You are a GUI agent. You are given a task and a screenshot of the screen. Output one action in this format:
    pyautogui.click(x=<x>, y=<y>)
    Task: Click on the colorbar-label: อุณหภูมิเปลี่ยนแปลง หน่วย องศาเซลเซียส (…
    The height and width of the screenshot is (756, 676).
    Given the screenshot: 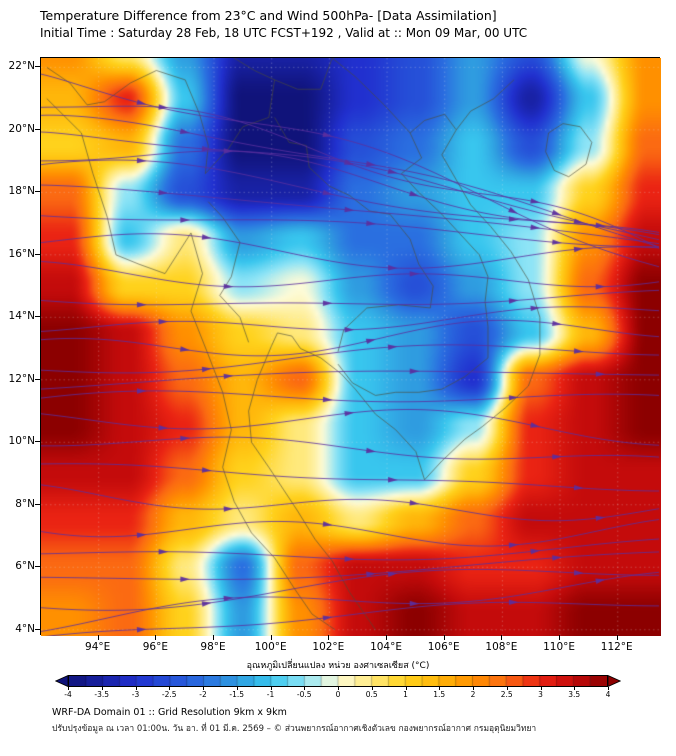 What is the action you would take?
    pyautogui.click(x=338, y=666)
    